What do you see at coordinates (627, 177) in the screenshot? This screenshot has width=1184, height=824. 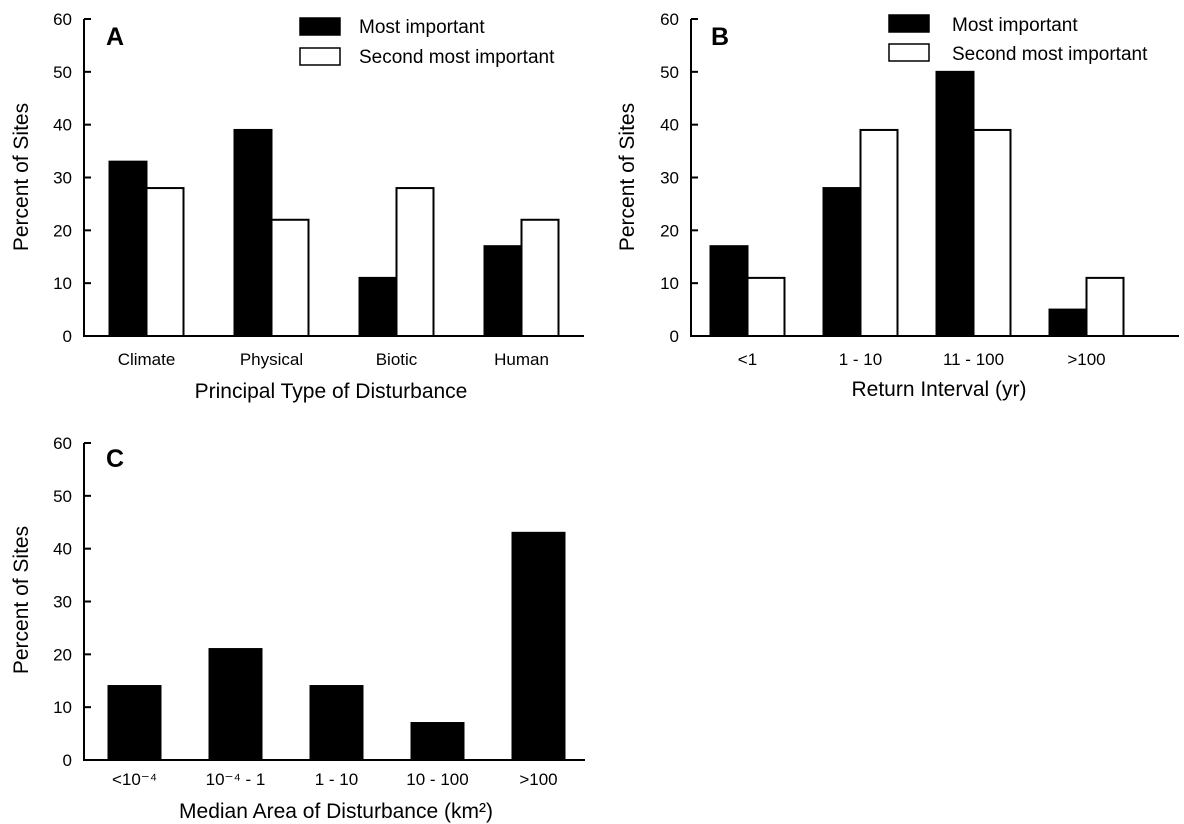 I see `panel-b-y-axis-title: Percent of Sites` at bounding box center [627, 177].